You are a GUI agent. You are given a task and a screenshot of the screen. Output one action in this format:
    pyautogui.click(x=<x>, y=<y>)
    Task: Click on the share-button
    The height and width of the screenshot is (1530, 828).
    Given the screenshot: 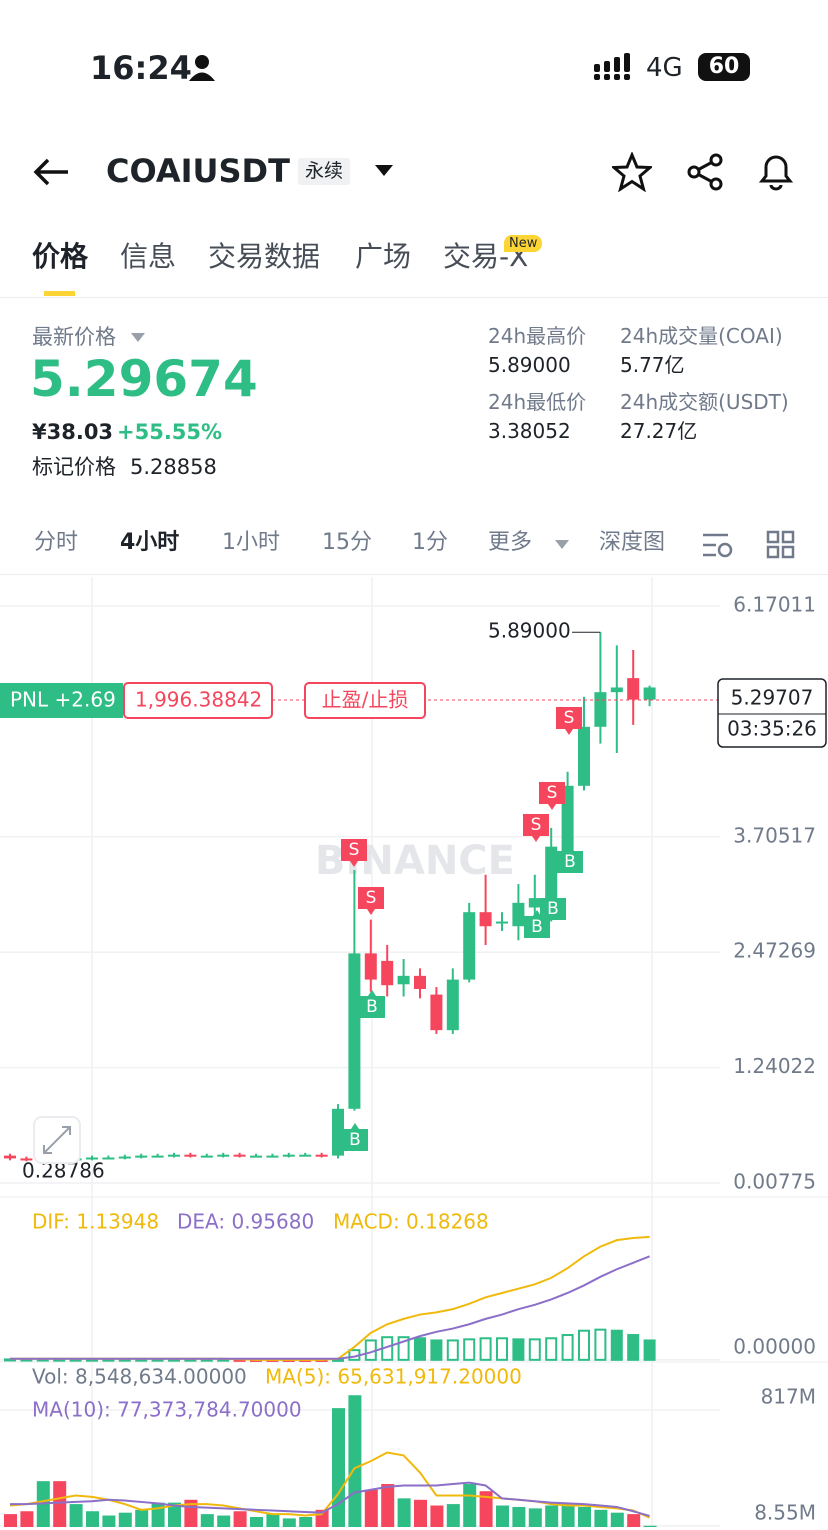 What is the action you would take?
    pyautogui.click(x=705, y=172)
    